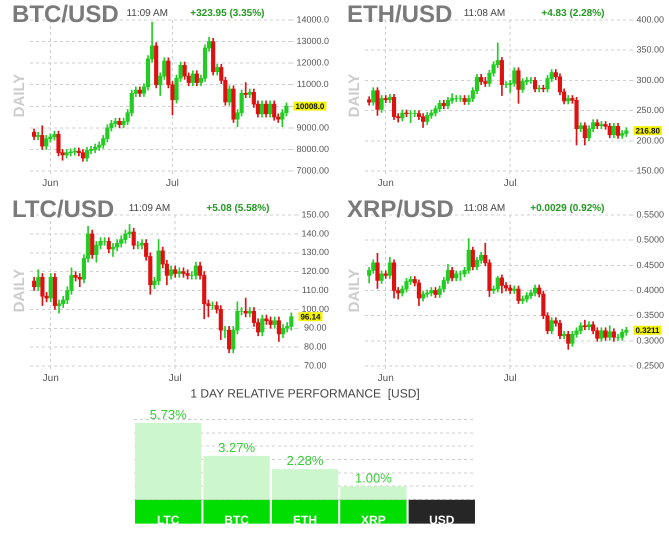  I want to click on chart-title: ETH/USD, so click(399, 14).